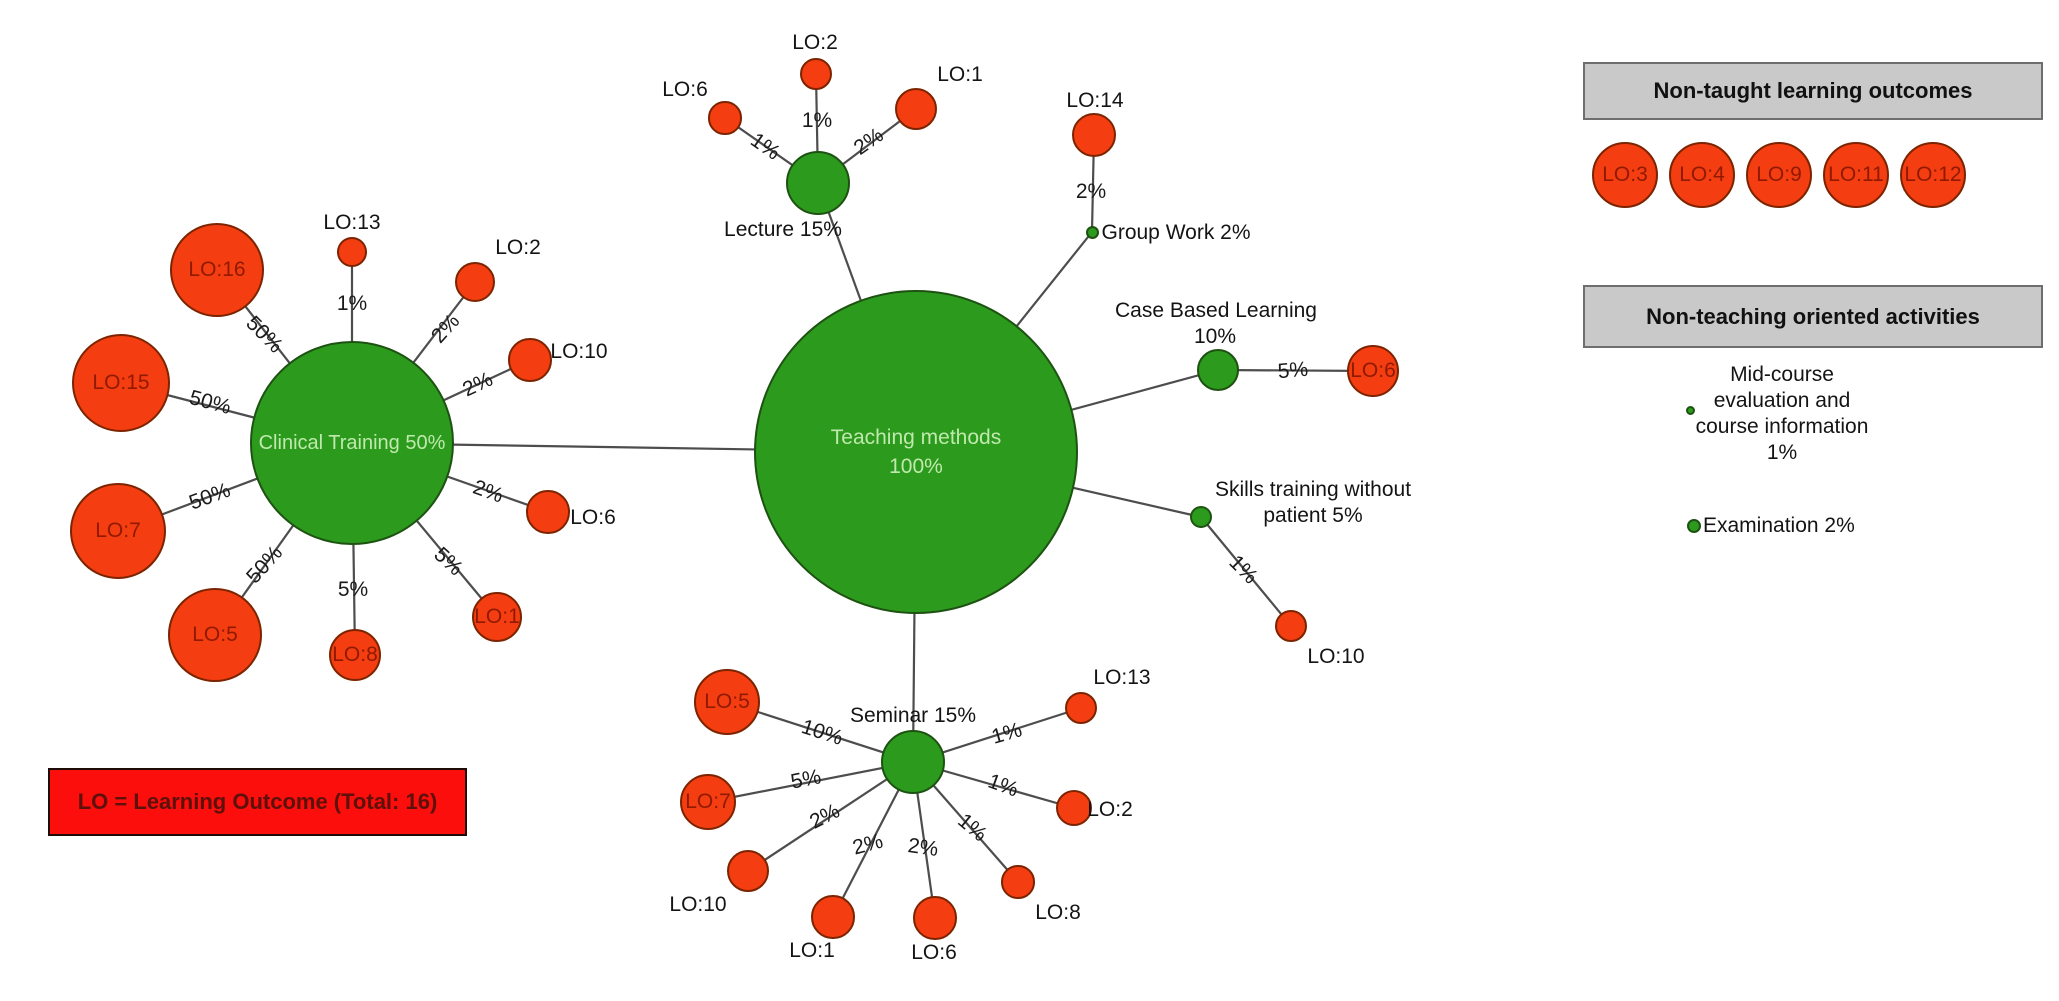 The image size is (2059, 1001). I want to click on legend-outcome-lo9-label: LO:9, so click(1779, 174).